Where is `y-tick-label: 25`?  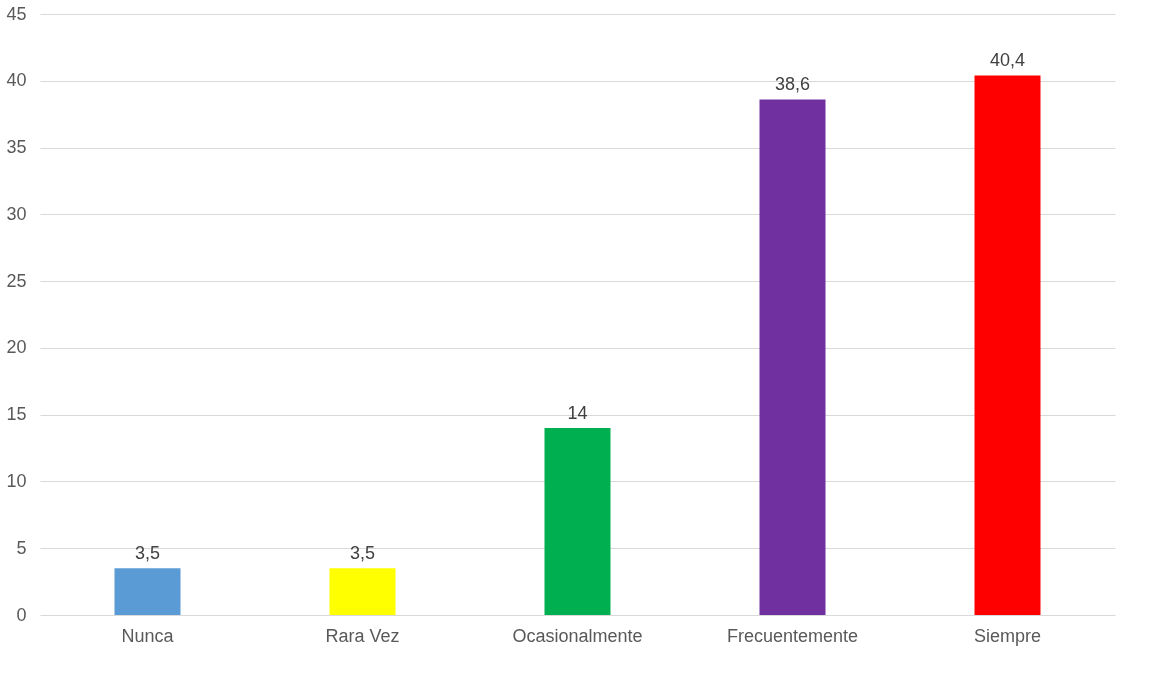 y-tick-label: 25 is located at coordinates (16, 280).